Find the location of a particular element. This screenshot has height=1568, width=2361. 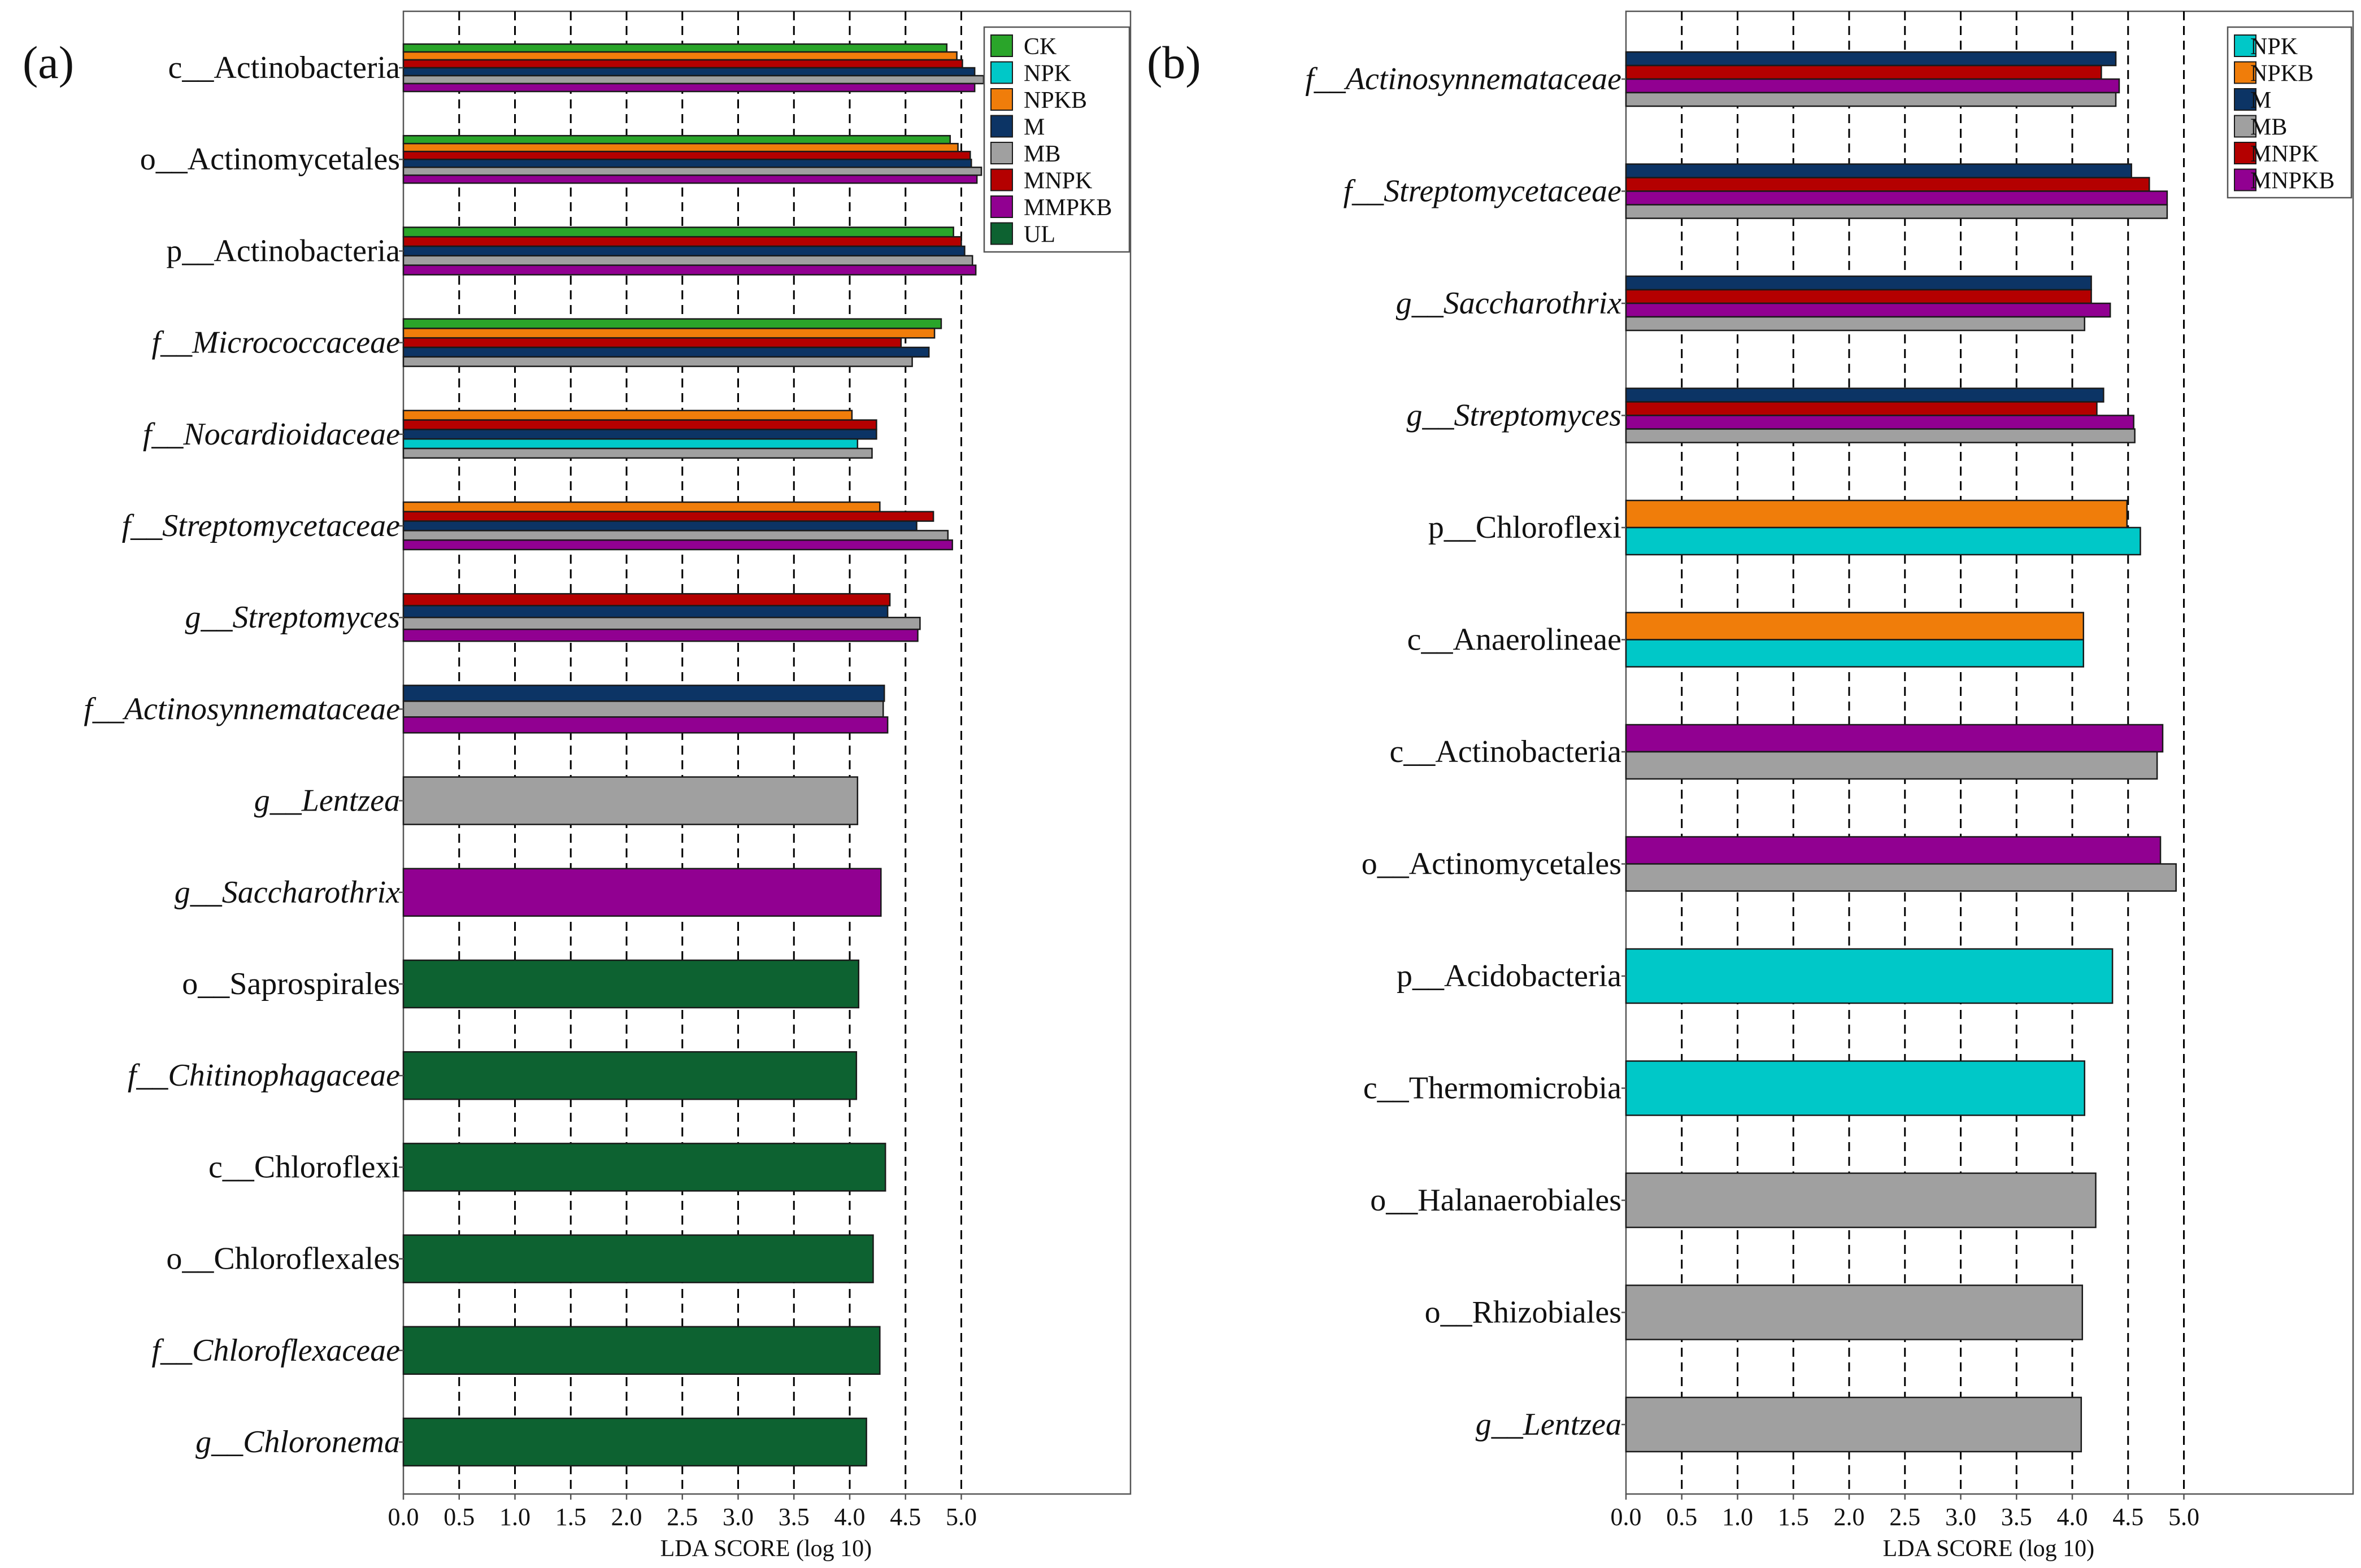

panel-a-bar-f-streptomycetaceae-npkb is located at coordinates (641, 507).